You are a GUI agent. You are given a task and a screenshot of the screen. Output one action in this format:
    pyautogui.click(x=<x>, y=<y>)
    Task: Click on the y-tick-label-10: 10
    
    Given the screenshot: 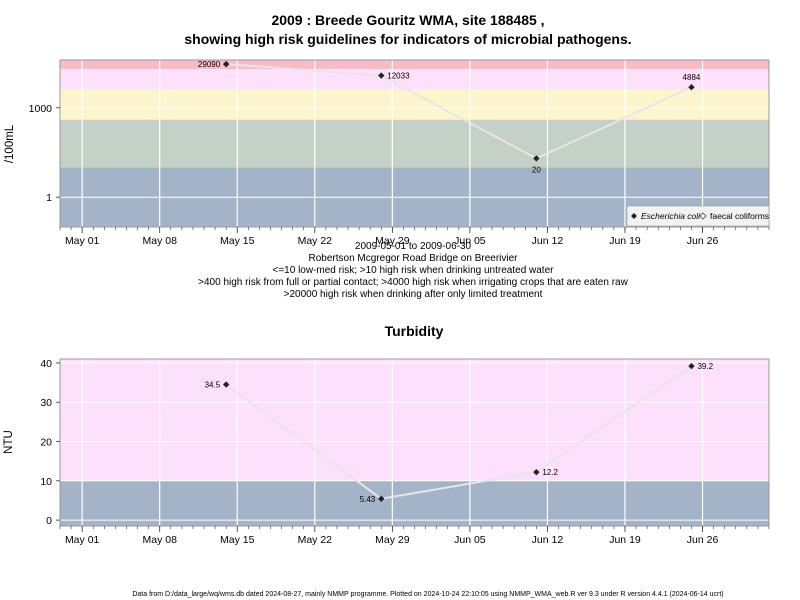 What is the action you would take?
    pyautogui.click(x=46, y=482)
    